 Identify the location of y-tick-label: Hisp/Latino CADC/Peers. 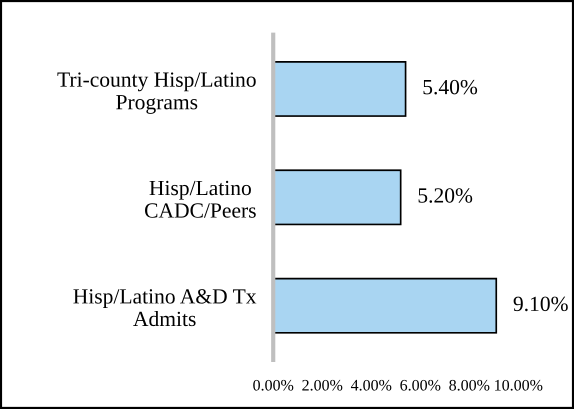
(200, 199).